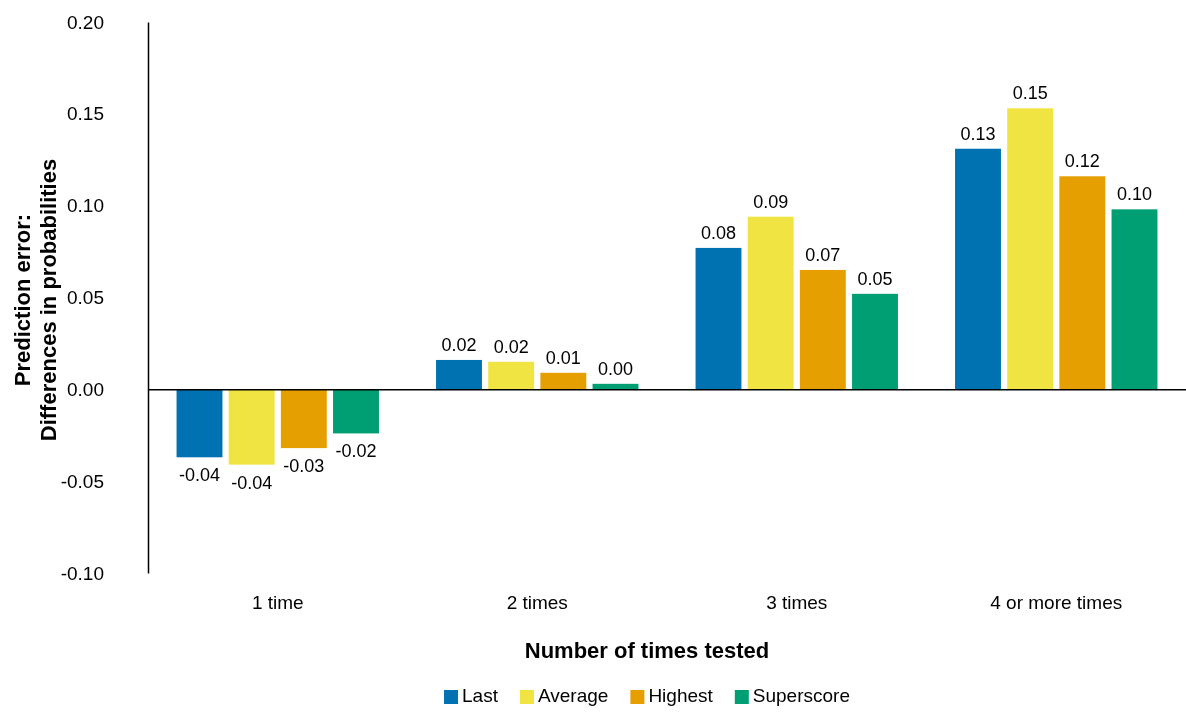  What do you see at coordinates (85, 298) in the screenshot?
I see `y-tick-label: 0.05` at bounding box center [85, 298].